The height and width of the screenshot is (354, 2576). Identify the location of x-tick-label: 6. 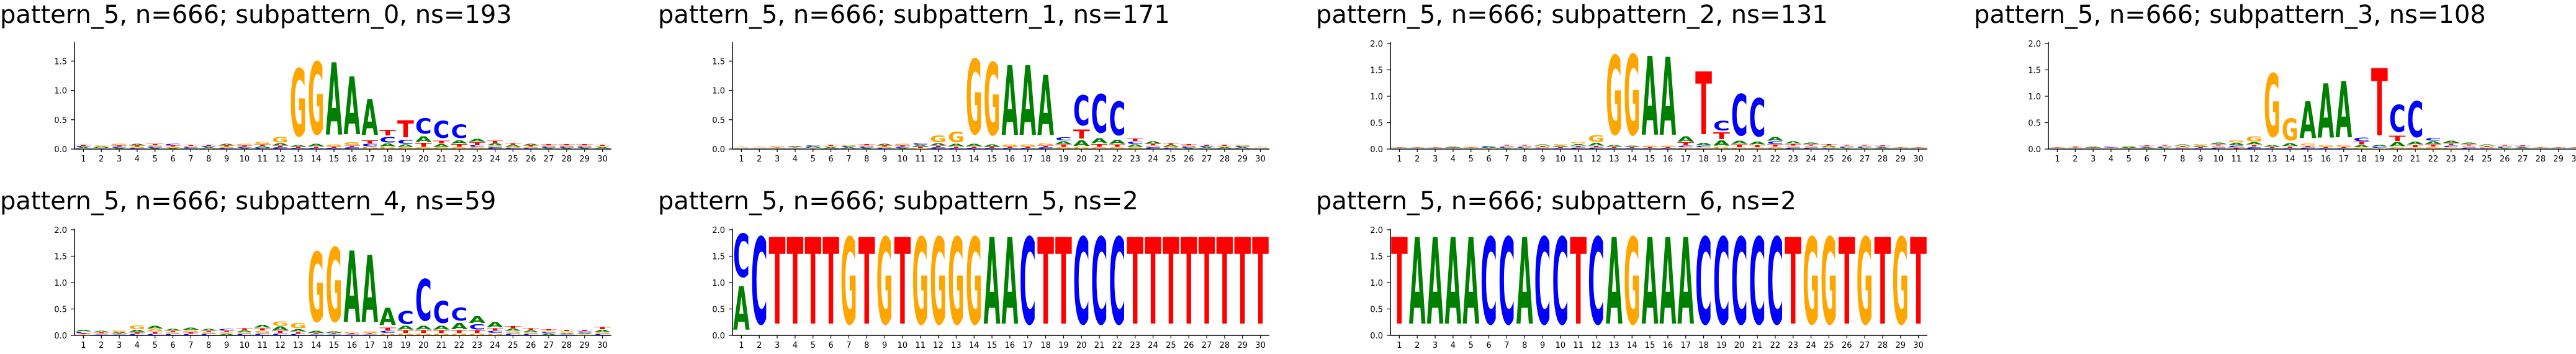
(830, 345).